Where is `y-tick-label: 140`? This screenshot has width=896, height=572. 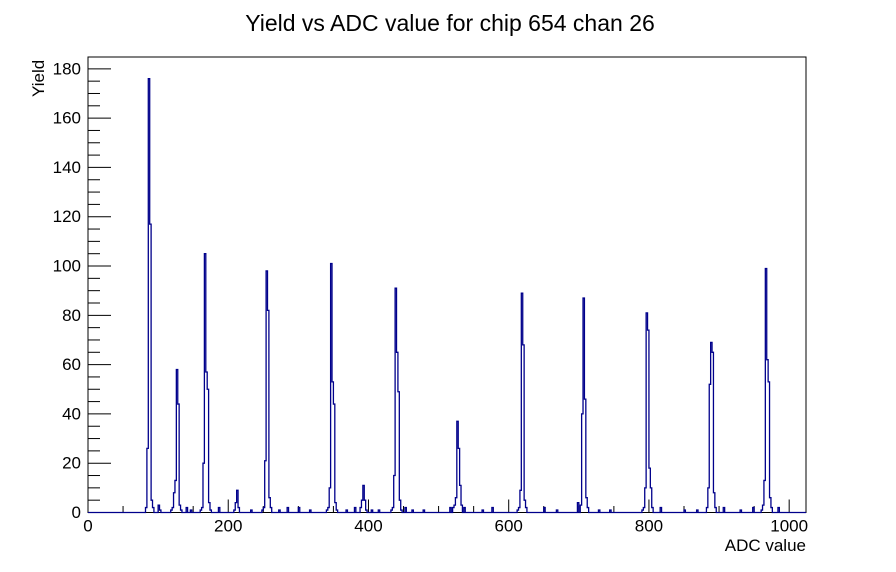 y-tick-label: 140 is located at coordinates (67, 167).